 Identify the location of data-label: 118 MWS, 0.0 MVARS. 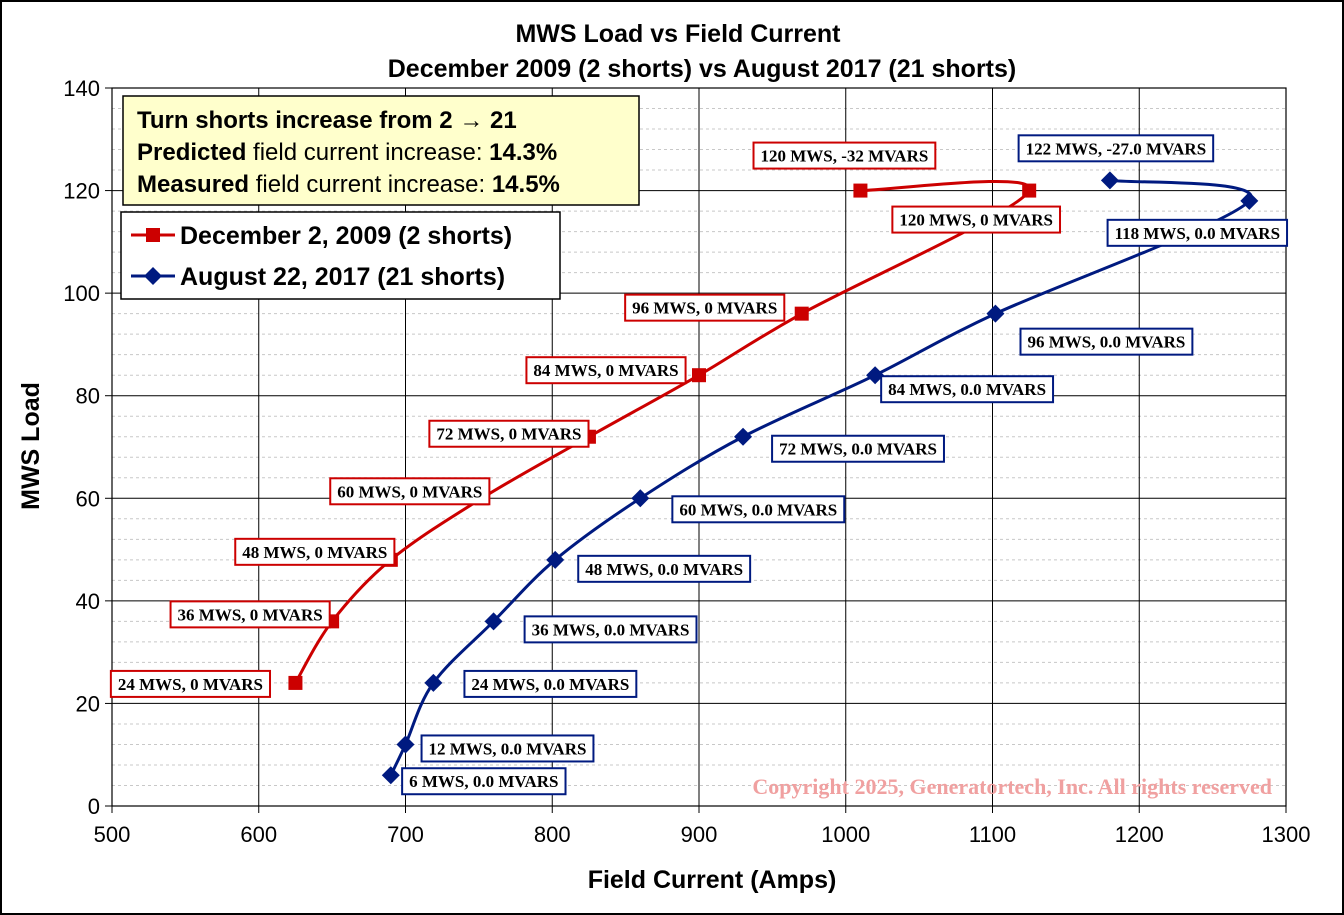
(1197, 232).